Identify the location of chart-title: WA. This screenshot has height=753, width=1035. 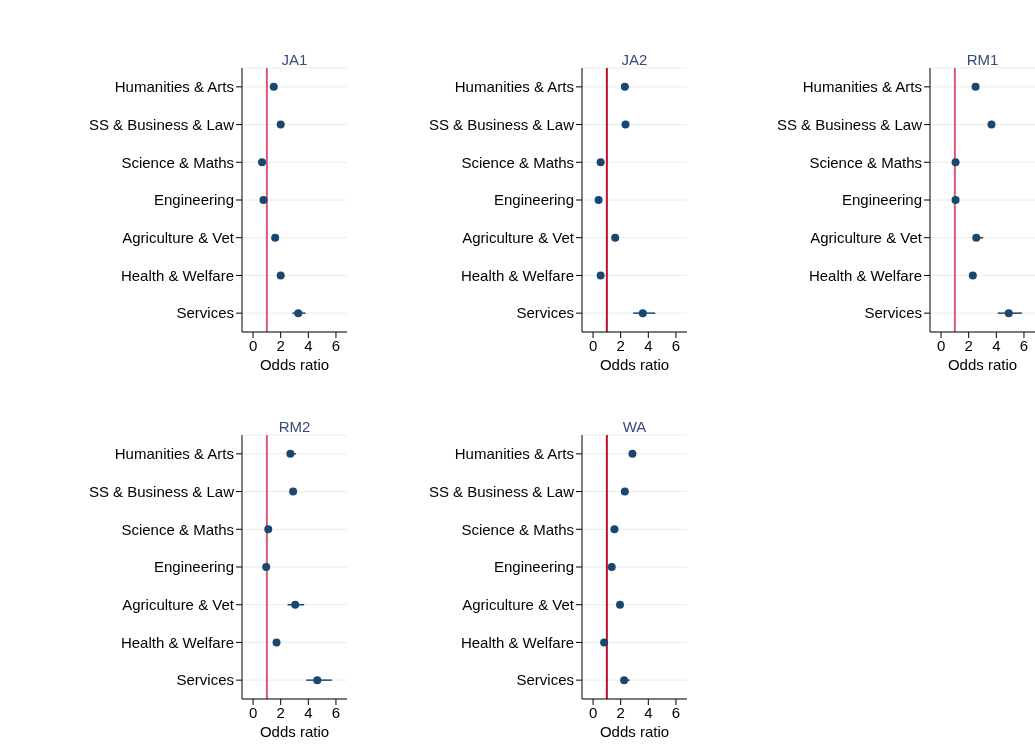
(634, 426).